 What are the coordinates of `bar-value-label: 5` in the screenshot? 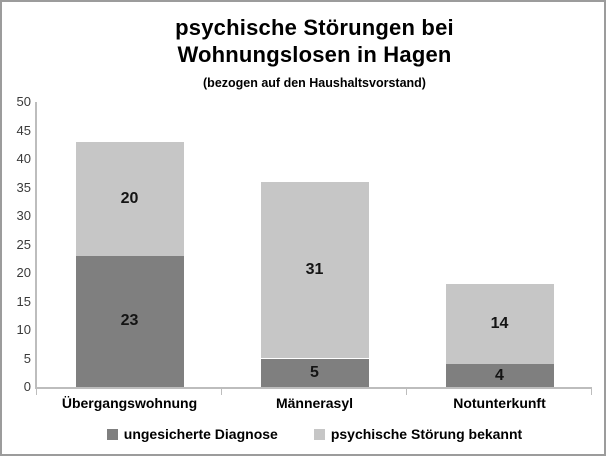 It's located at (314, 372).